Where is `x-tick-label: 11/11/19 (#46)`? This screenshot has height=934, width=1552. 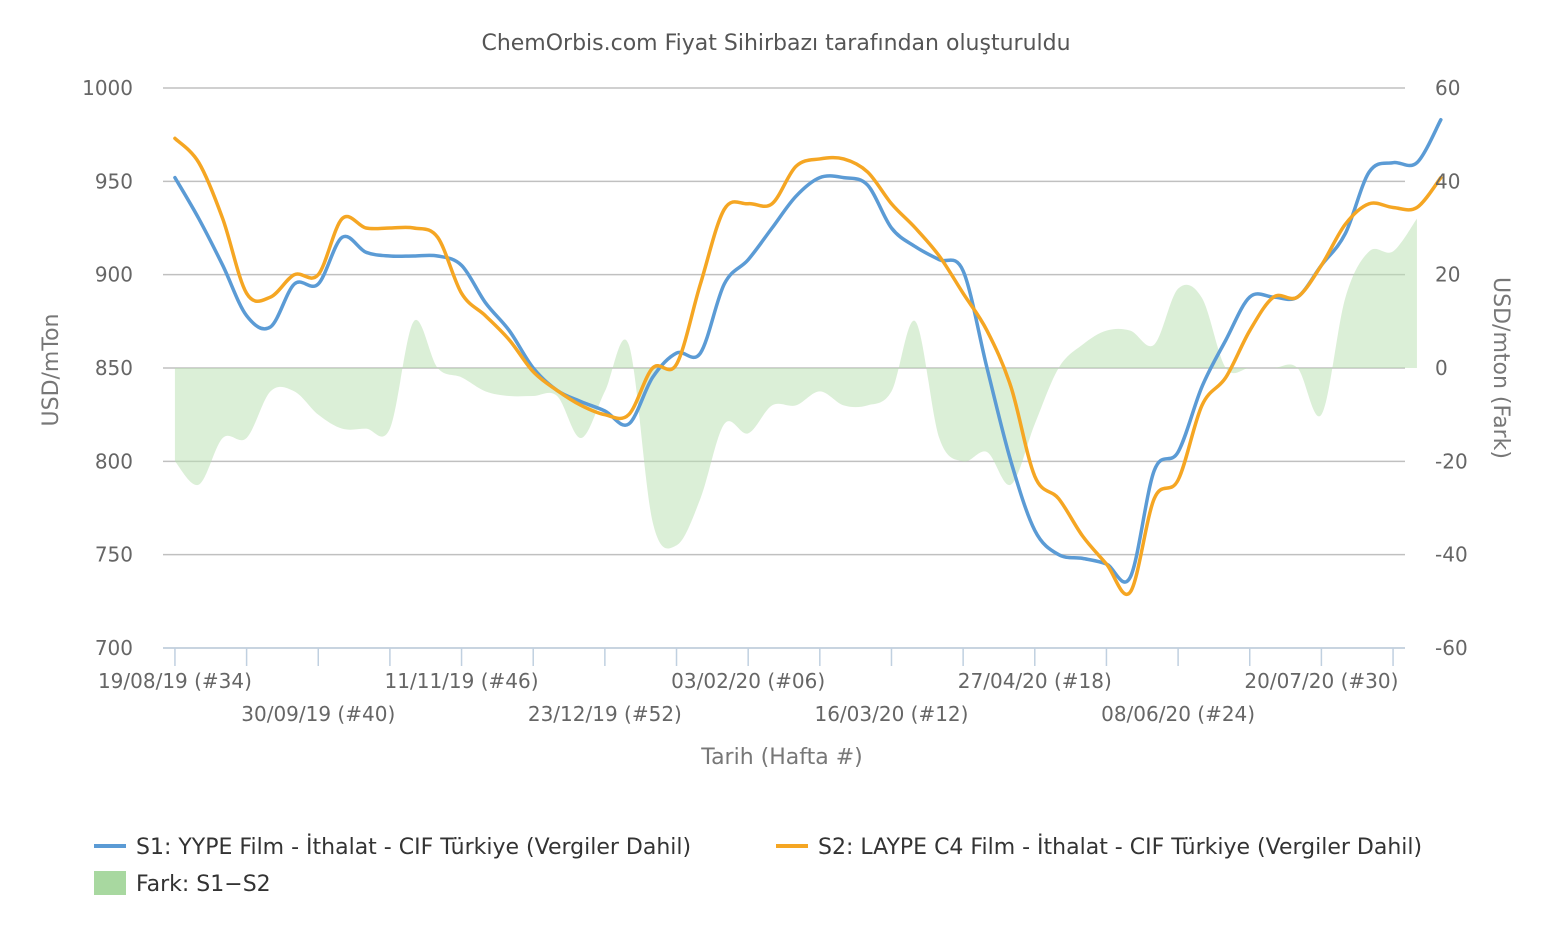 x-tick-label: 11/11/19 (#46) is located at coordinates (462, 681).